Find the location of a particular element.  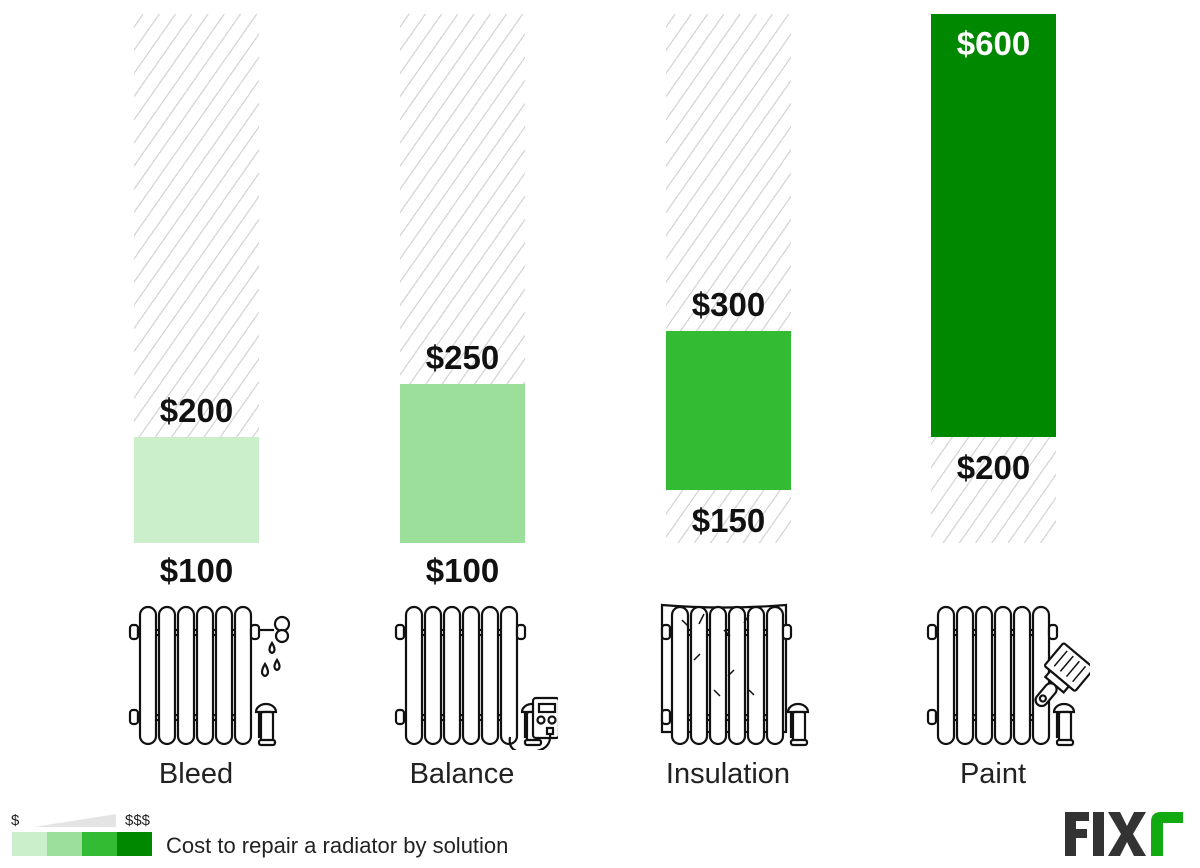

legend-low-symbol: $ is located at coordinates (15, 820).